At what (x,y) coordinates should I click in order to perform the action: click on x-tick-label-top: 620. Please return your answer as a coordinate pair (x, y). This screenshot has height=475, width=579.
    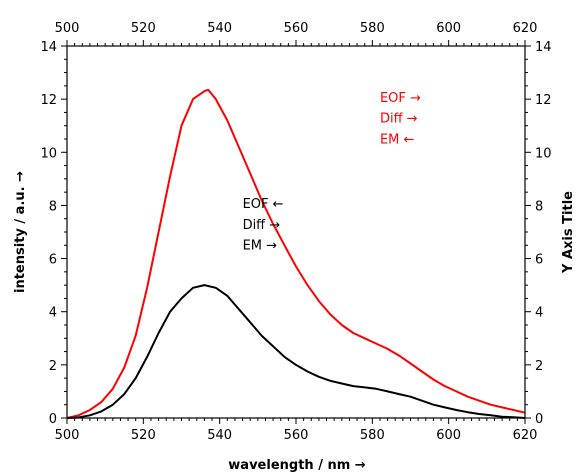
    Looking at the image, I should click on (525, 28).